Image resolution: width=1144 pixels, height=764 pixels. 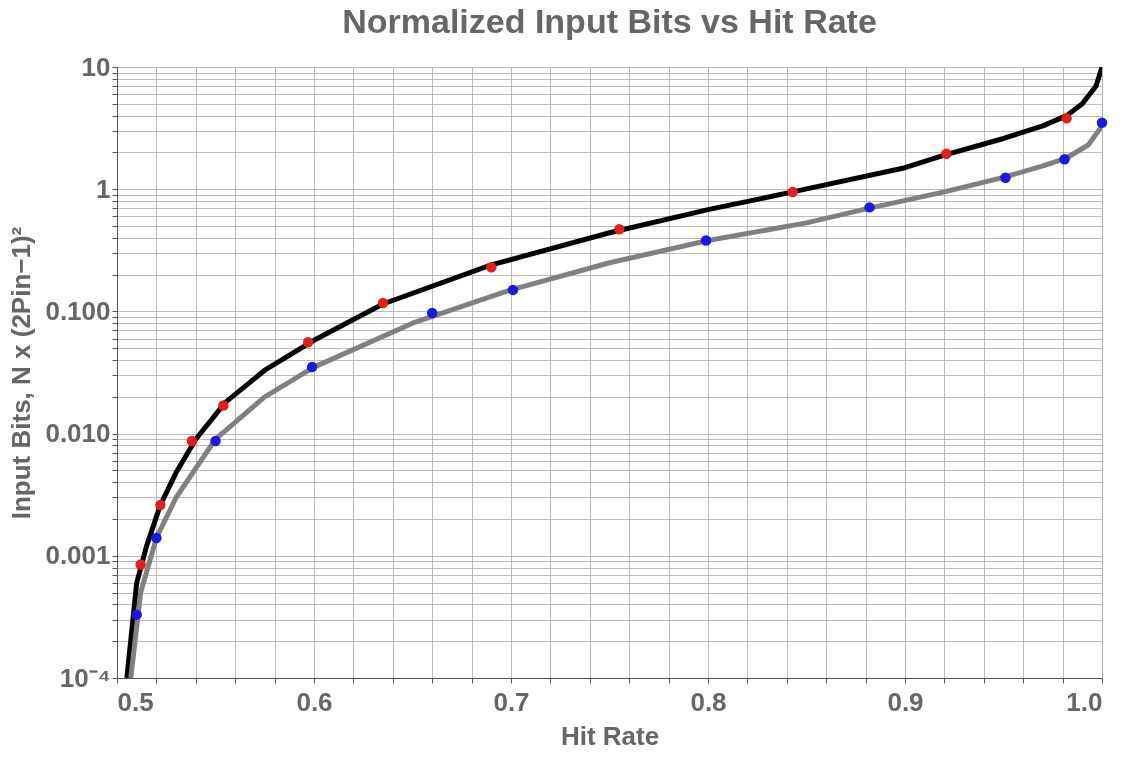 What do you see at coordinates (1084, 701) in the screenshot?
I see `x-tick-label: 1.0` at bounding box center [1084, 701].